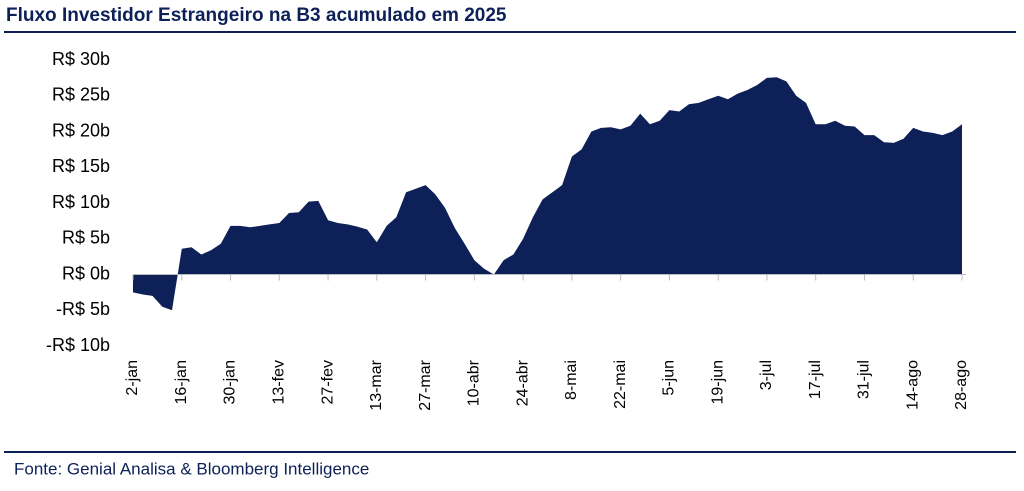 Image resolution: width=1024 pixels, height=491 pixels. I want to click on y-tick-label: -R$ 10b, so click(78, 345).